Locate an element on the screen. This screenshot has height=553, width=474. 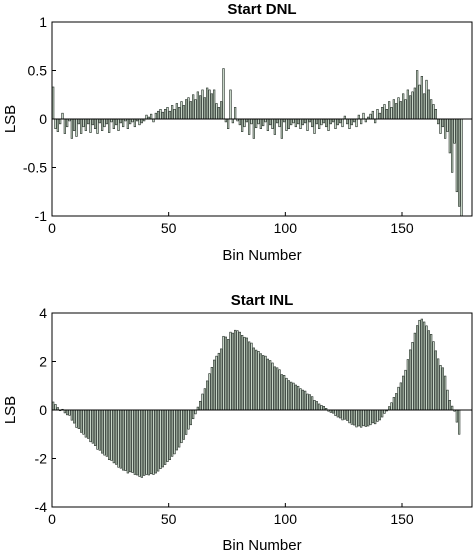
inl-y-ticks: 4 2 0 -2 -4 is located at coordinates (45, 410).